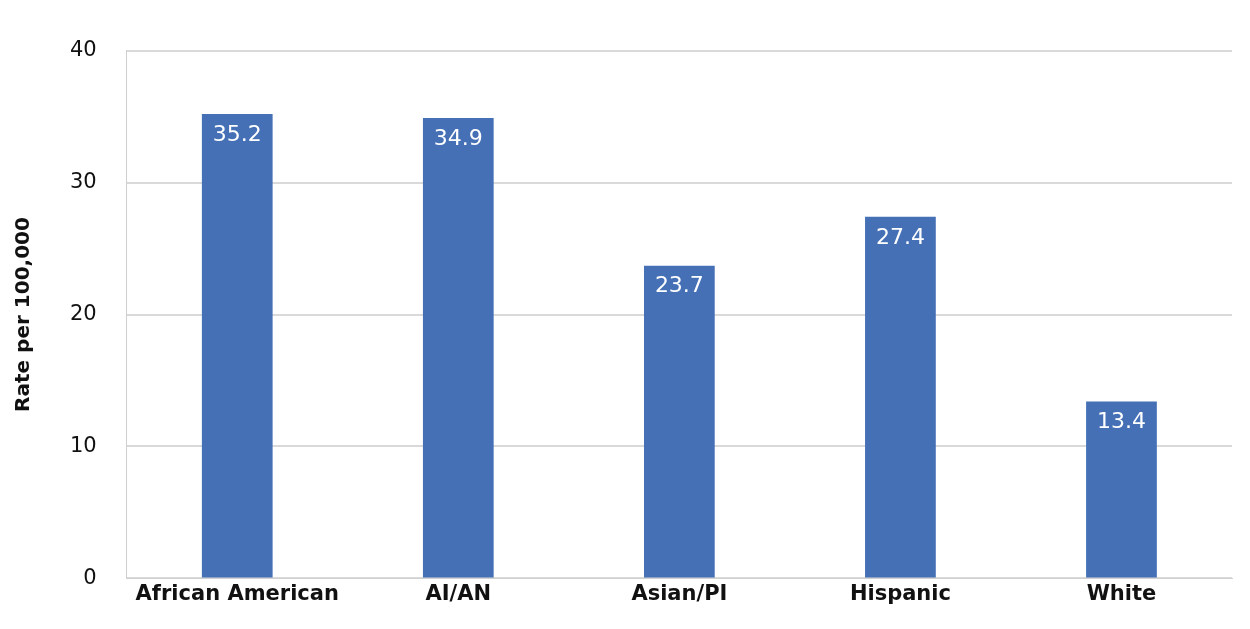 The height and width of the screenshot is (629, 1250). Describe the element at coordinates (1121, 593) in the screenshot. I see `x-tick-label: White` at that location.